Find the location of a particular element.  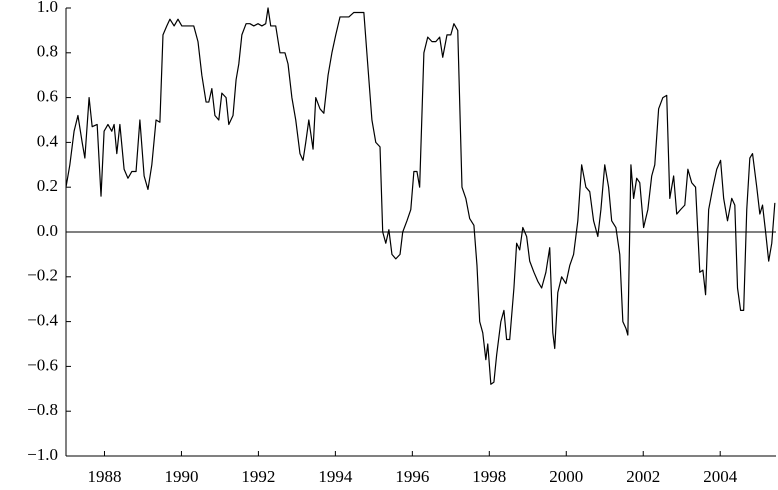

y-tick-label: −1.0 is located at coordinates (42, 454).